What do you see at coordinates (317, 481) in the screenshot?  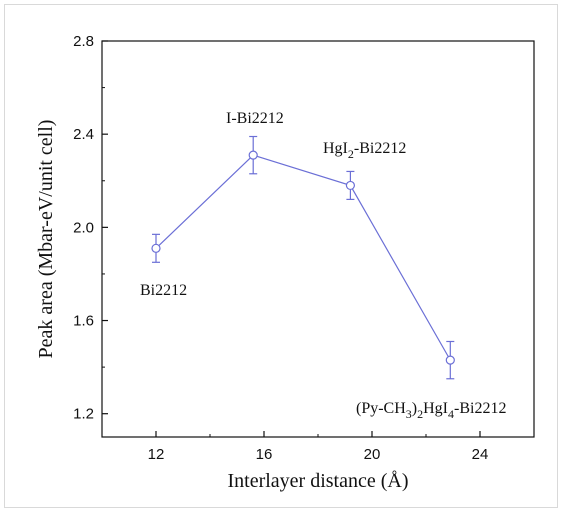 I see `x-axis-title: Interlayer distance (Å)` at bounding box center [317, 481].